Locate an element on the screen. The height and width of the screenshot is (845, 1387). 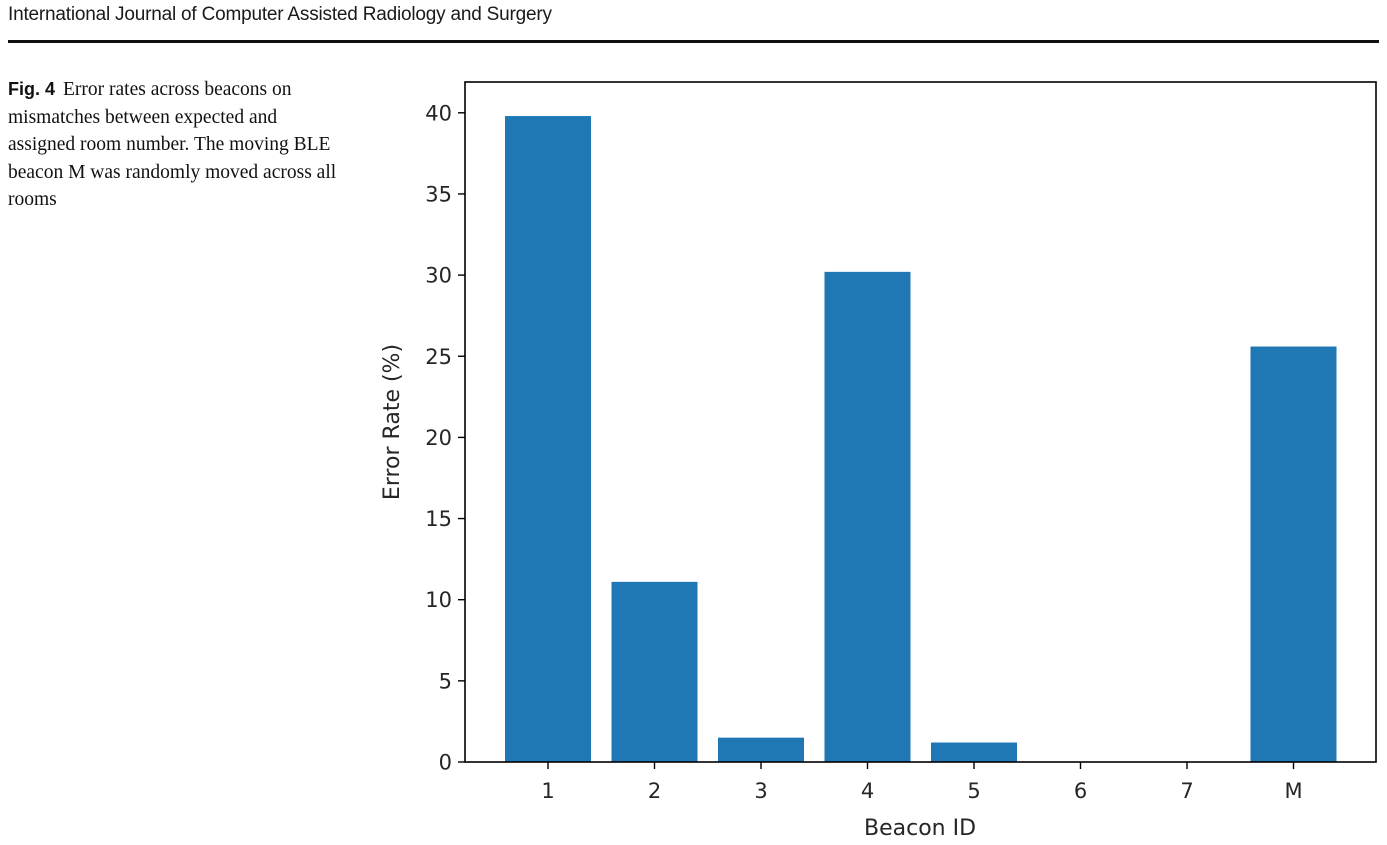
y-tick-label: 0 is located at coordinates (445, 763).